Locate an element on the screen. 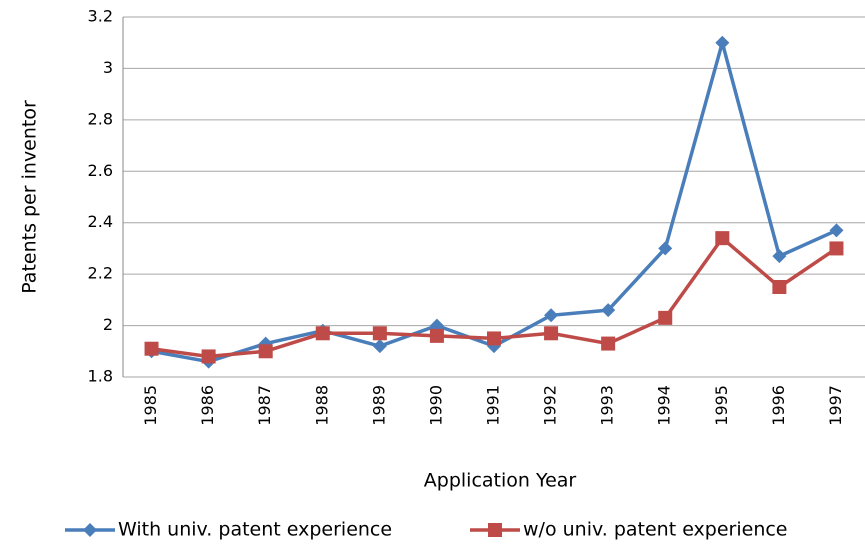  x-axis-title: Application Year is located at coordinates (500, 481).